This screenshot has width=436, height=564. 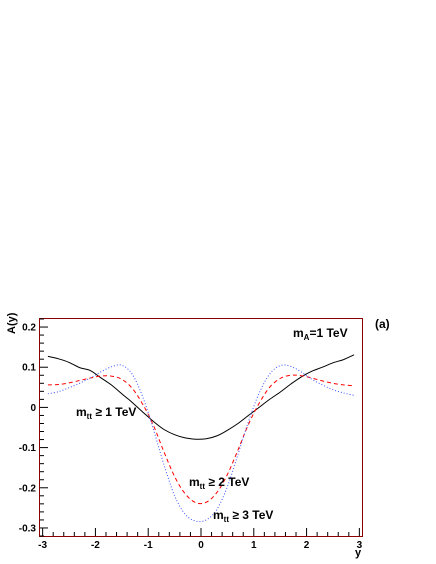 I want to click on annotation-cut-3tev: mtt ≥ 3 TeV, so click(x=243, y=516).